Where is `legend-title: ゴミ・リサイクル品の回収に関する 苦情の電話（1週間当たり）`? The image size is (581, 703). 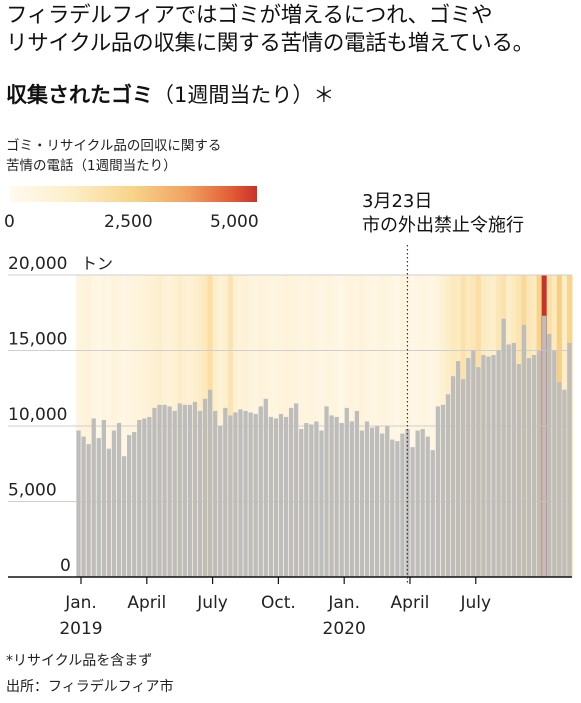 legend-title: ゴミ・リサイクル品の回収に関する 苦情の電話（1週間当たり） is located at coordinates (113, 156).